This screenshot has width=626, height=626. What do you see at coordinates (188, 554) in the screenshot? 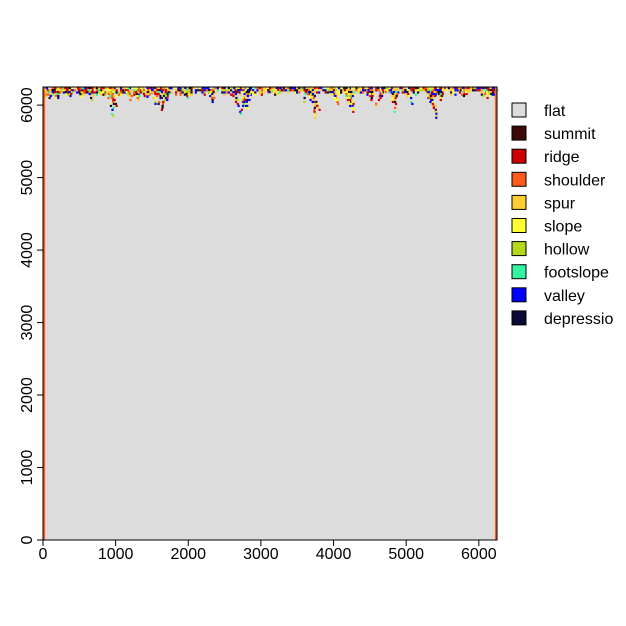
I see `x-tick-label: 2000` at bounding box center [188, 554].